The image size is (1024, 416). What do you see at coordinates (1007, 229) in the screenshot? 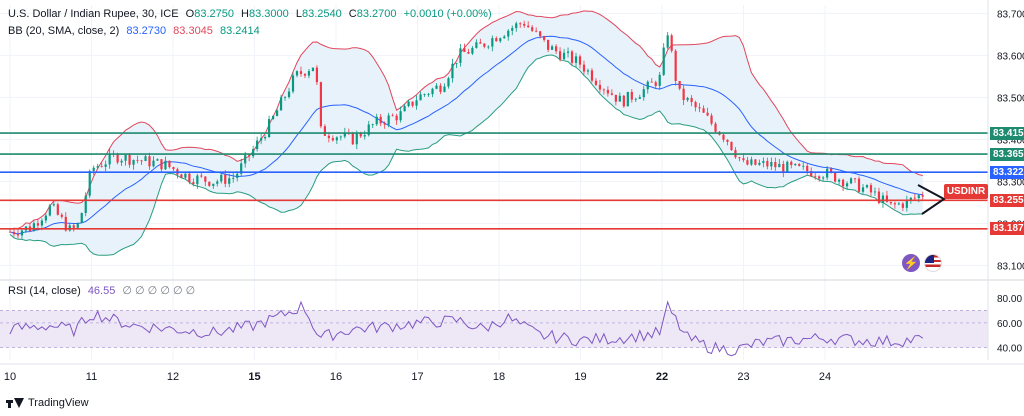
I see `level-badge: 83.187` at bounding box center [1007, 229].